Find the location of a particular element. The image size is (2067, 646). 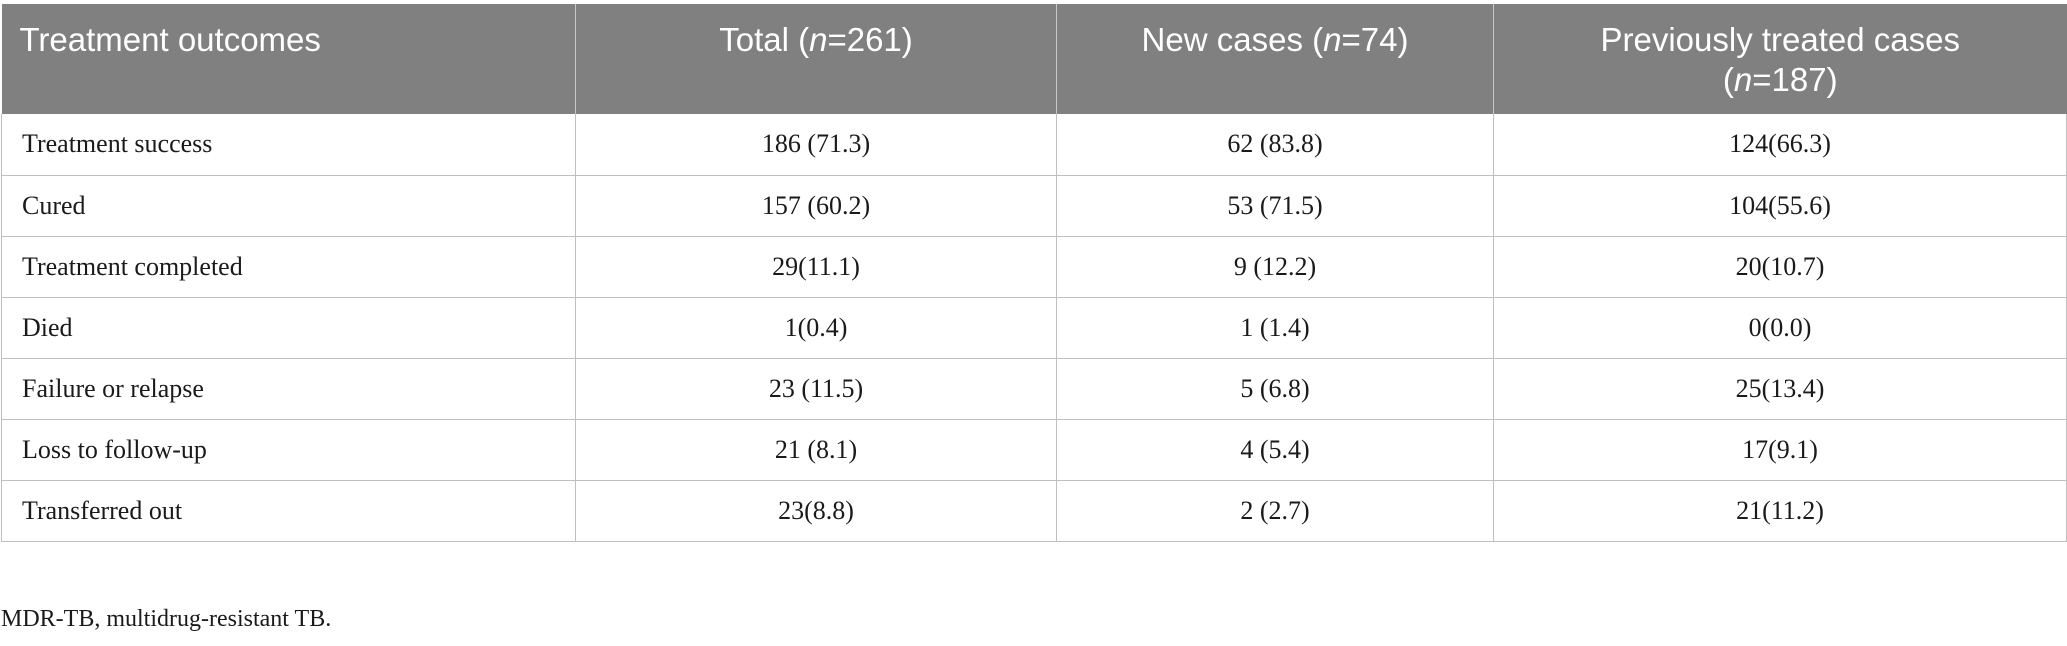

cell-new-cases: 53 (71.5) is located at coordinates (1275, 206).